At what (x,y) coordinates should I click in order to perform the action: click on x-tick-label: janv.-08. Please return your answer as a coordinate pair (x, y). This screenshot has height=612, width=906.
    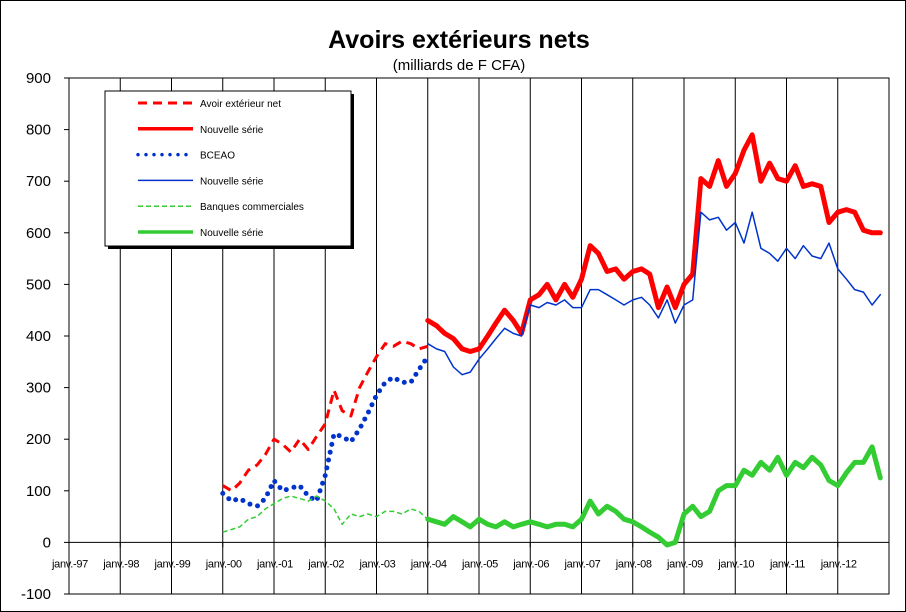
    Looking at the image, I should click on (633, 564).